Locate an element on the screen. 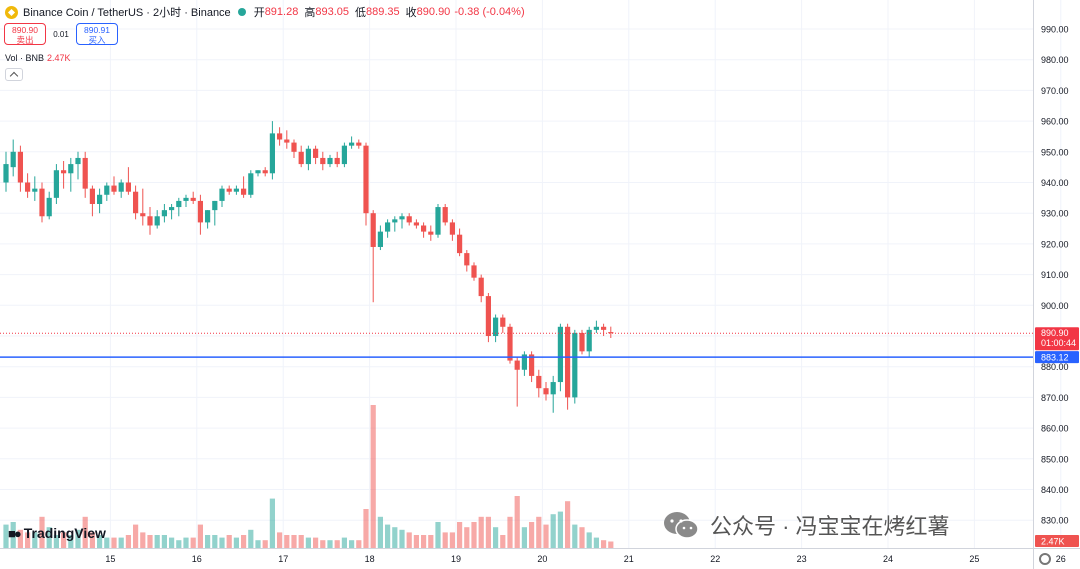  x-tick-label: 26 is located at coordinates (1061, 559).